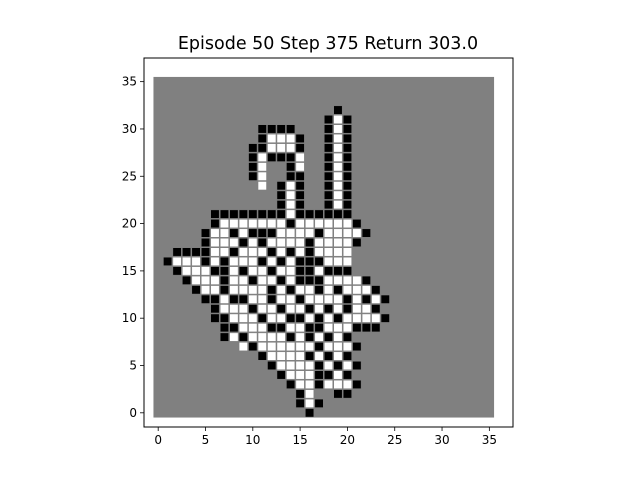 The image size is (640, 480). What do you see at coordinates (489, 440) in the screenshot?
I see `x-tick-label: 35` at bounding box center [489, 440].